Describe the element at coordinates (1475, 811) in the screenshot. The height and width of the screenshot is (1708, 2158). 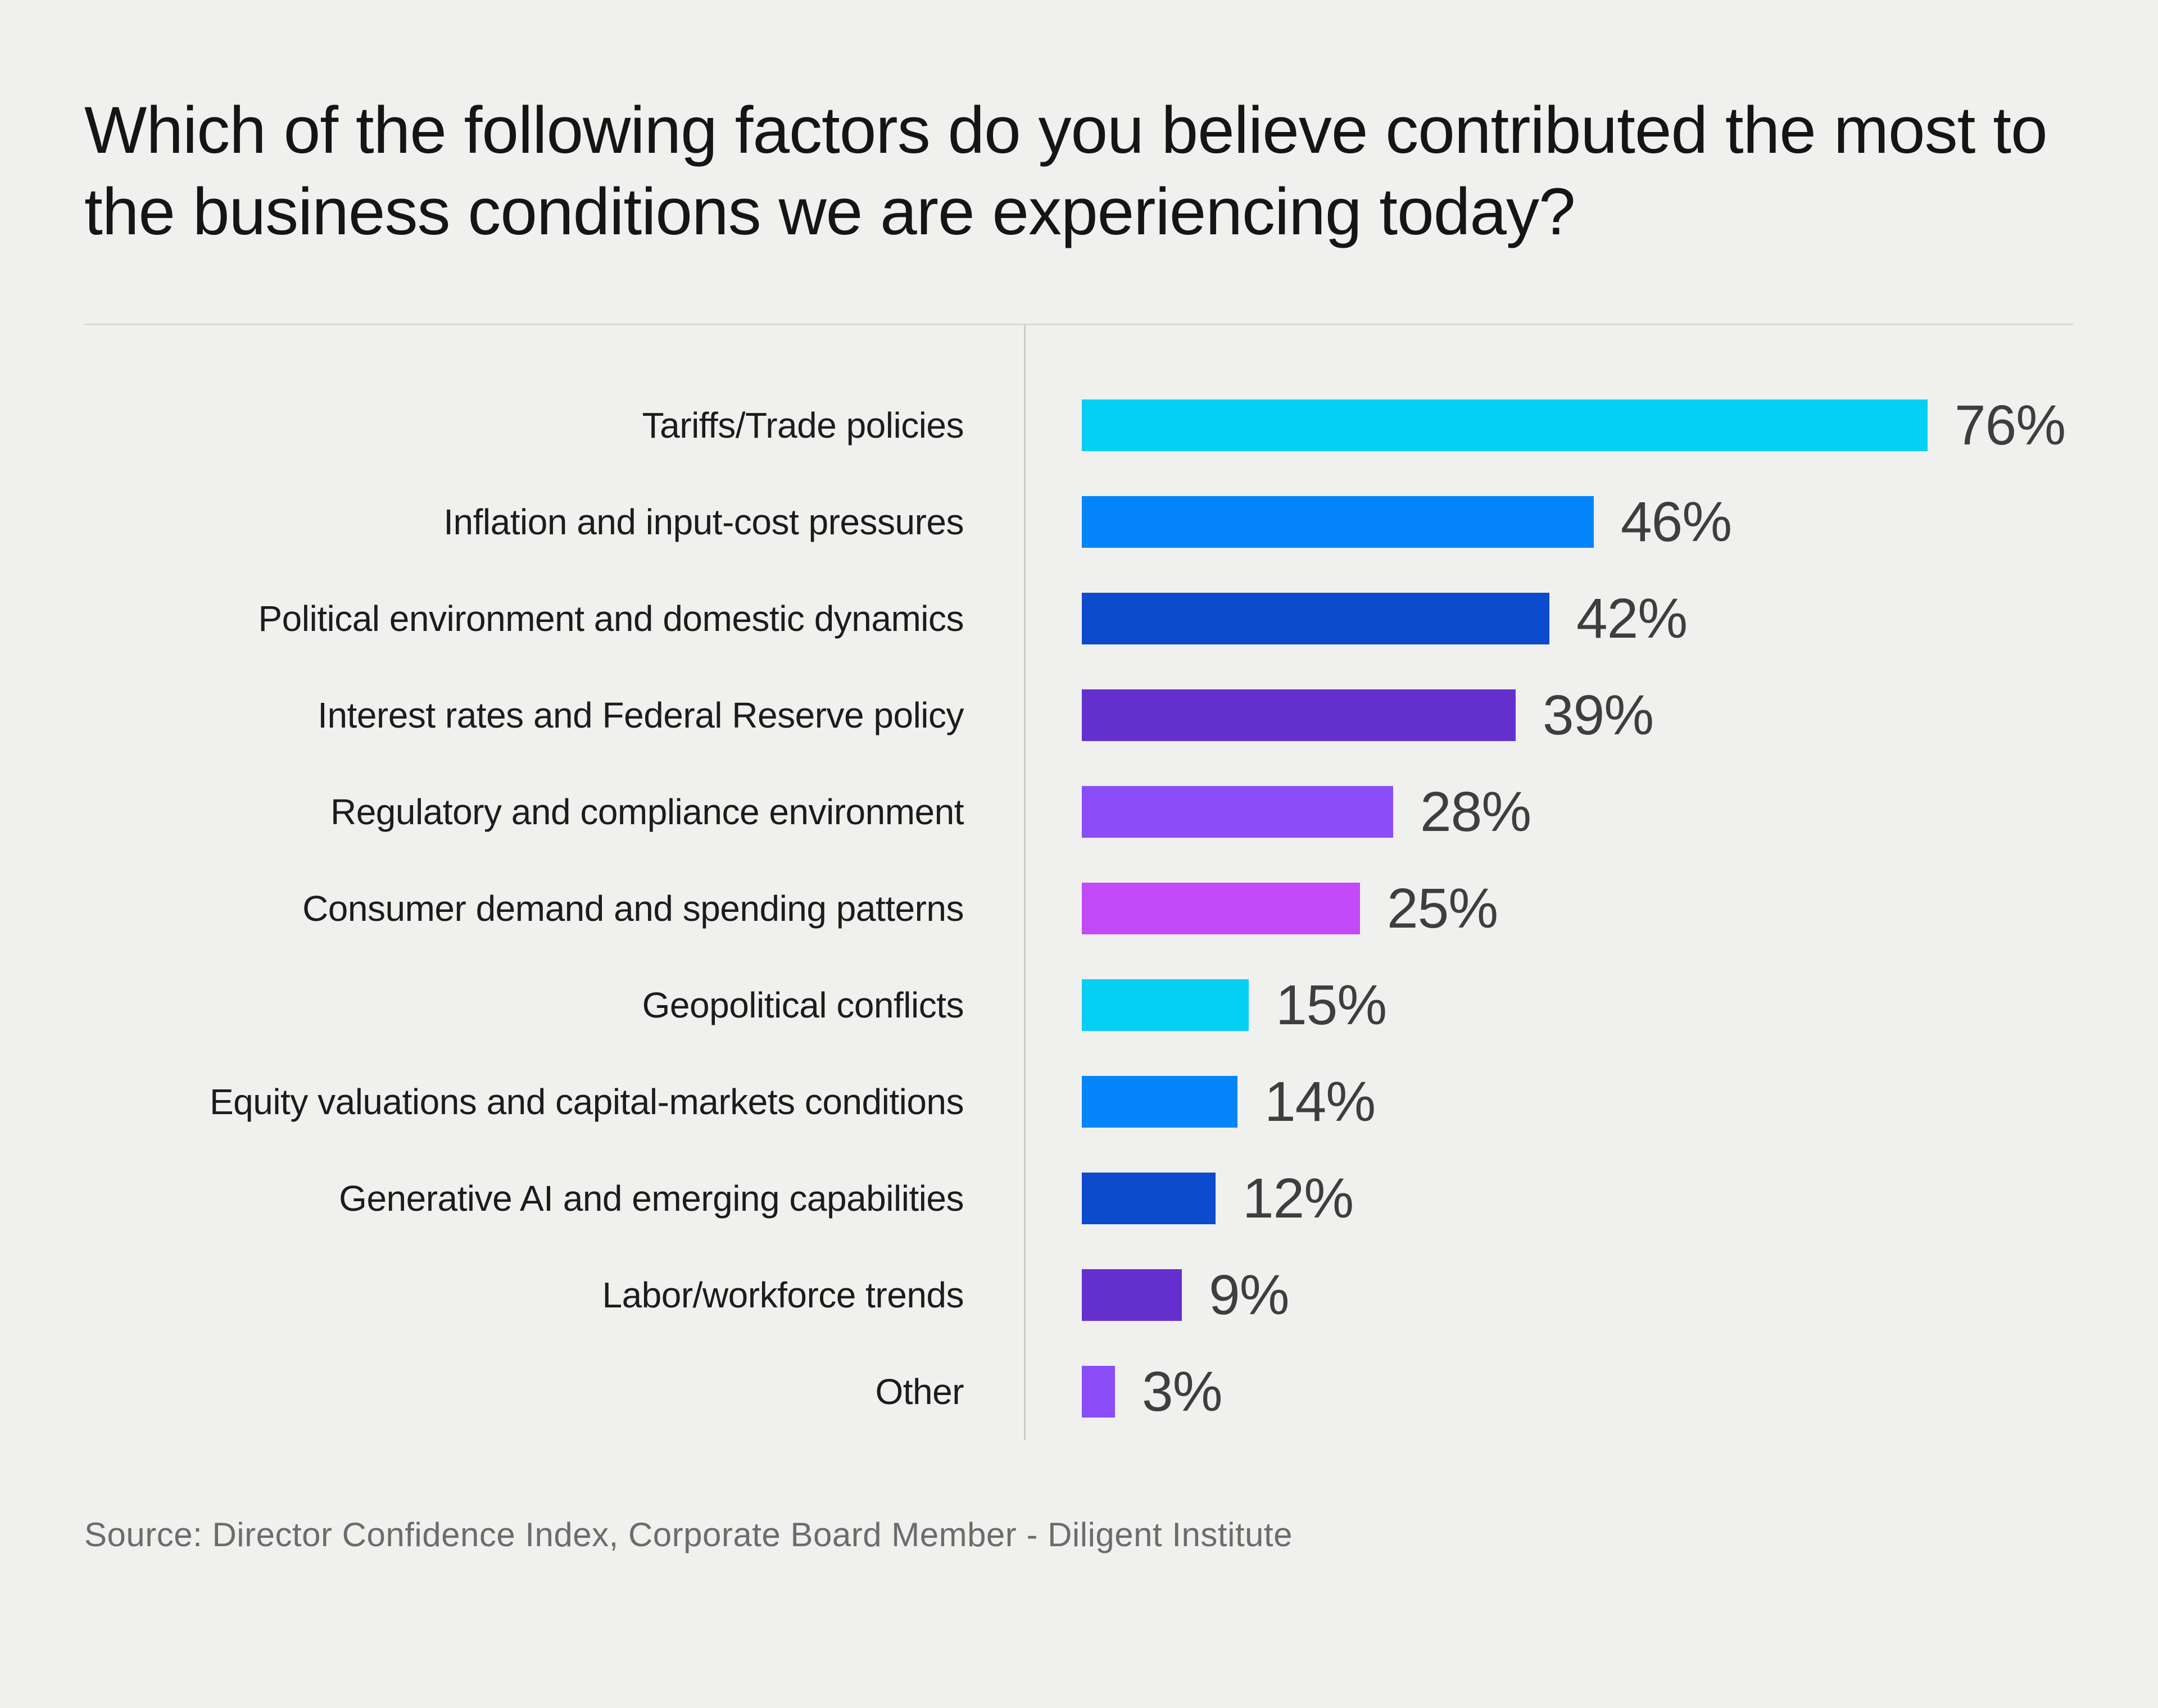
I see `value-label: 28%` at that location.